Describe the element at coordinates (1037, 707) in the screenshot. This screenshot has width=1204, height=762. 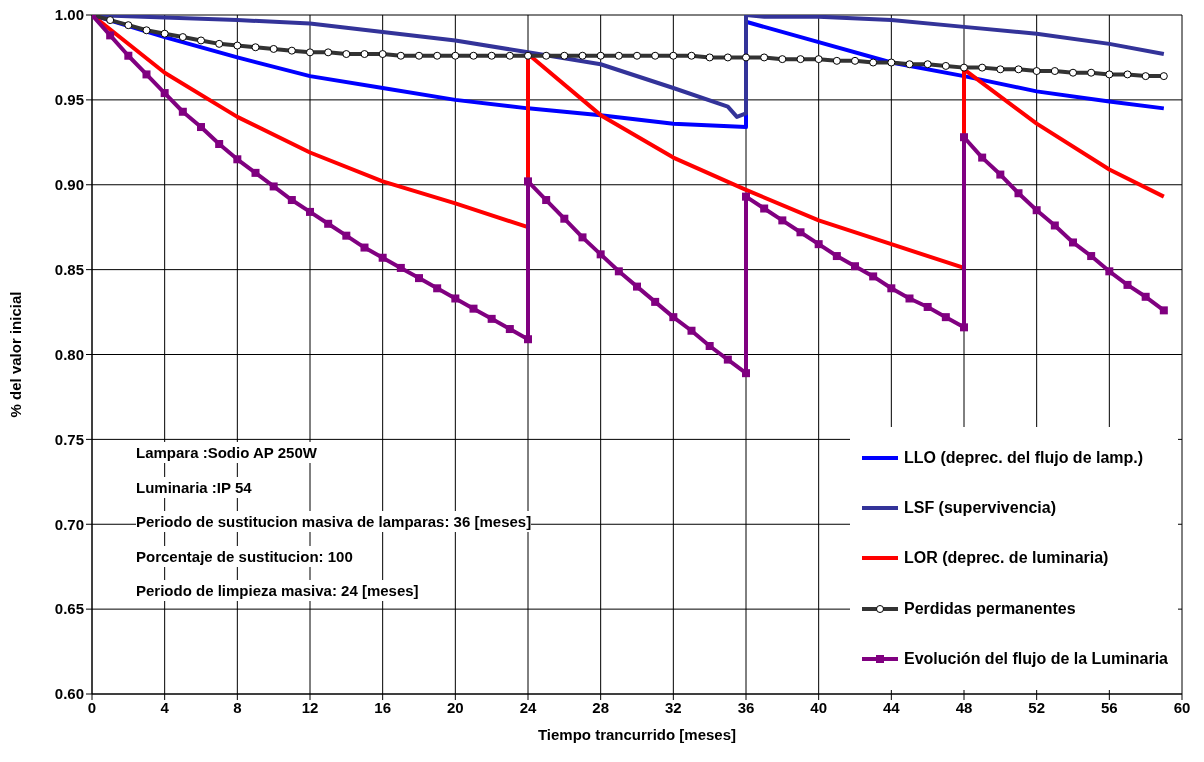
I see `x-tick-label: 52` at that location.